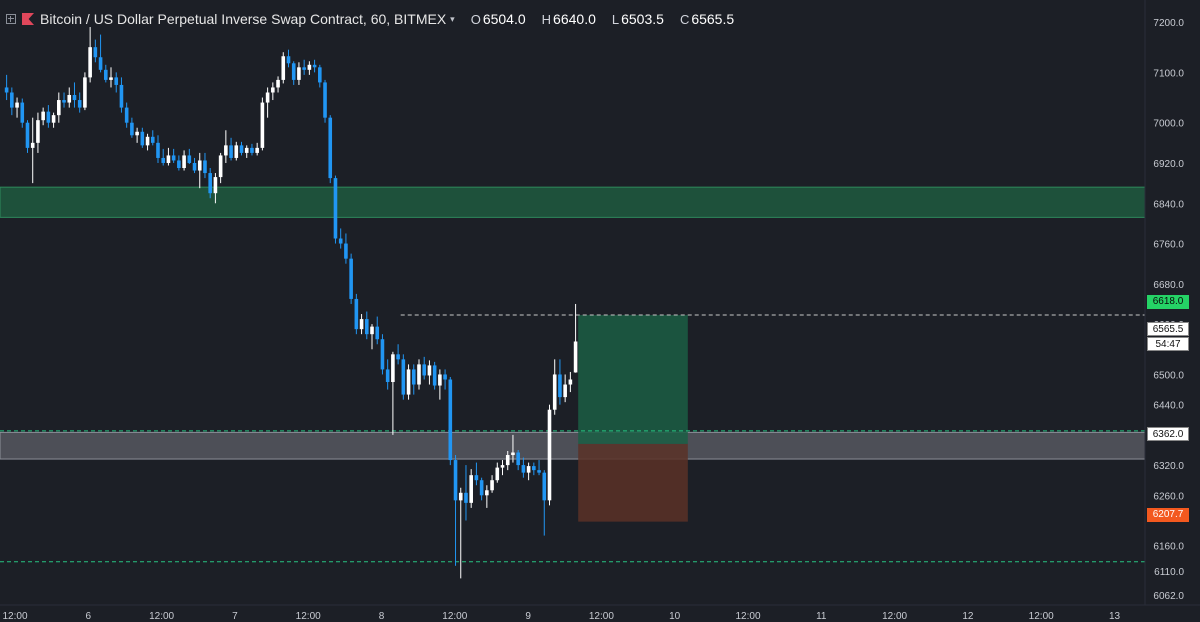 The image size is (1200, 622). I want to click on resistance-zone, so click(573, 202).